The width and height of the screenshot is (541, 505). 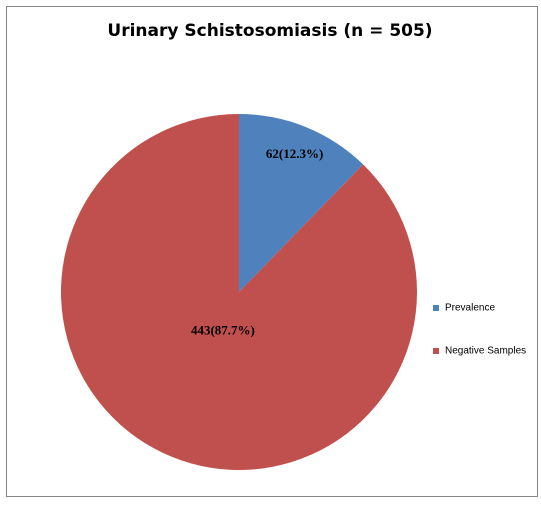 What do you see at coordinates (294, 153) in the screenshot?
I see `data-label: 62(12.3%)` at bounding box center [294, 153].